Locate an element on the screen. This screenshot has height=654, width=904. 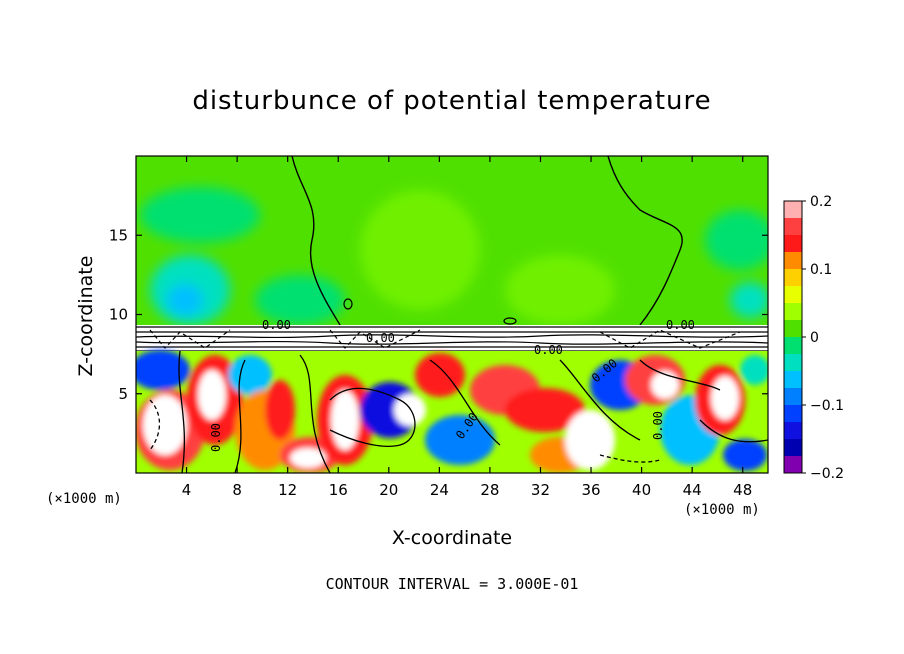
x-tick-label: 12 is located at coordinates (287, 490).